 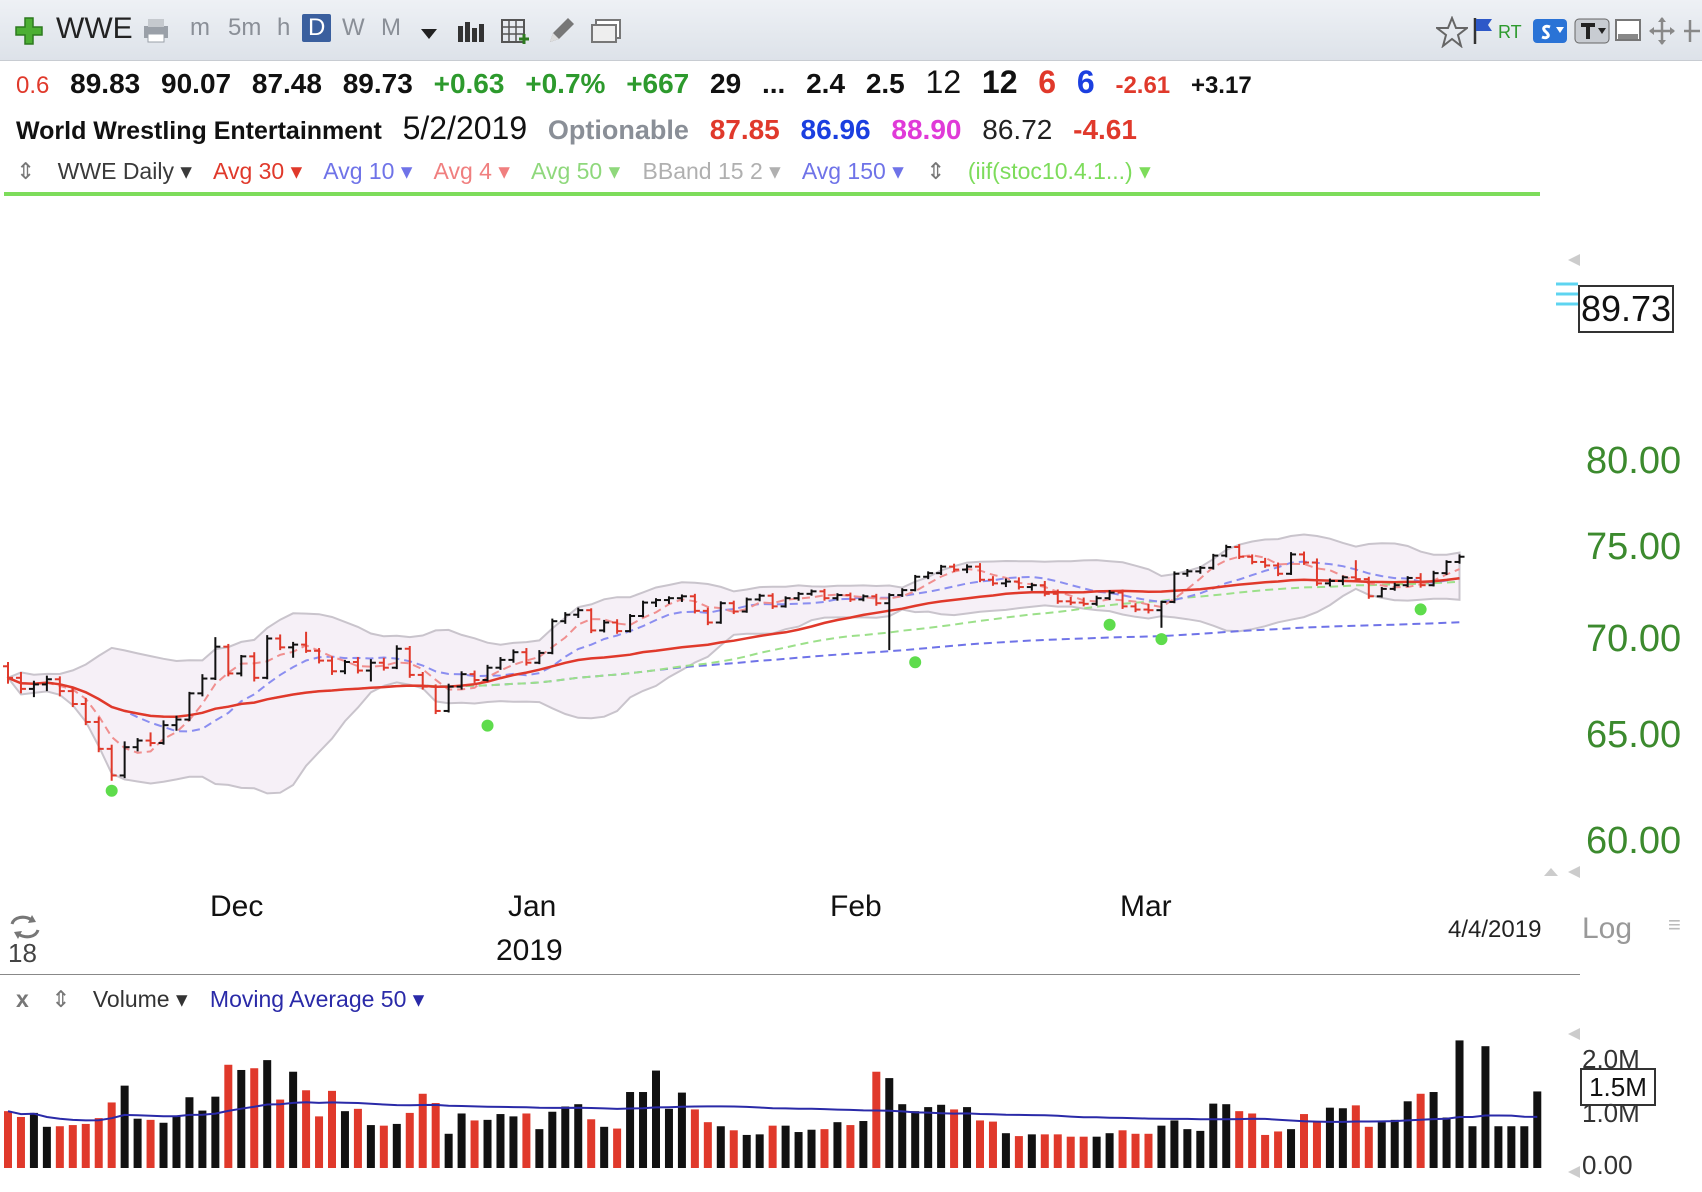 What do you see at coordinates (258, 171) in the screenshot?
I see `study-avg30: Avg 30 ▾` at bounding box center [258, 171].